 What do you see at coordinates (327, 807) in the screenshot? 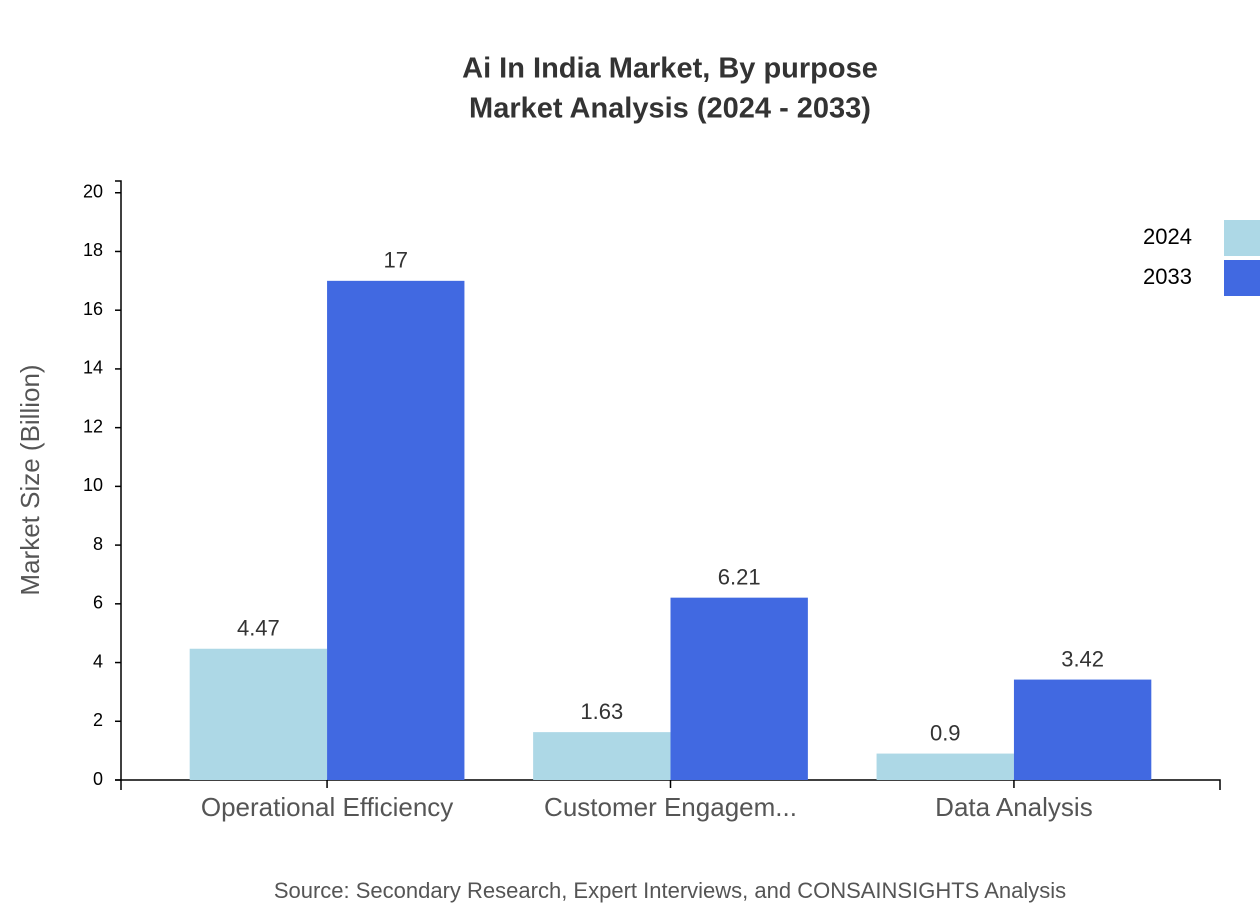
I see `x-tick-label: Operational Efficiency` at bounding box center [327, 807].